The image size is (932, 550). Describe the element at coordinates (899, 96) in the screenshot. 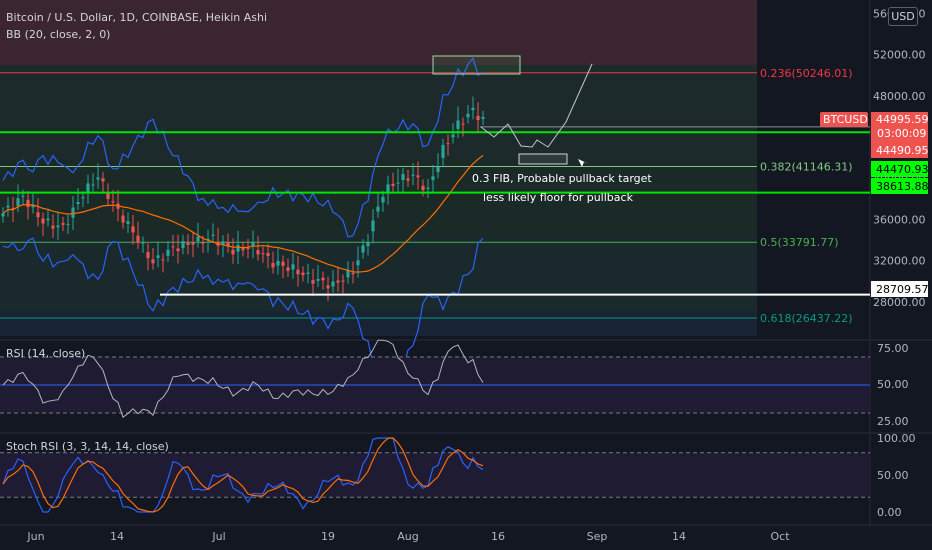

I see `price-tick-label: 48000.00` at that location.